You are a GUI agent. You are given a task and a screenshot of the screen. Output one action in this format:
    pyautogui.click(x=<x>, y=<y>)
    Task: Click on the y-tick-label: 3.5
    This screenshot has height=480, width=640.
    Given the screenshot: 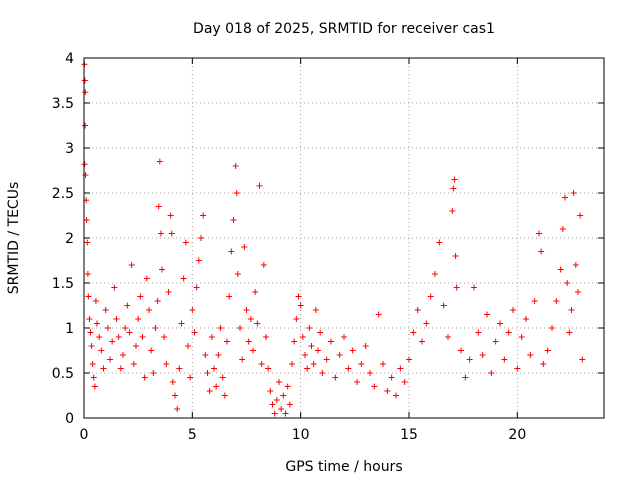 What is the action you would take?
    pyautogui.click(x=63, y=104)
    